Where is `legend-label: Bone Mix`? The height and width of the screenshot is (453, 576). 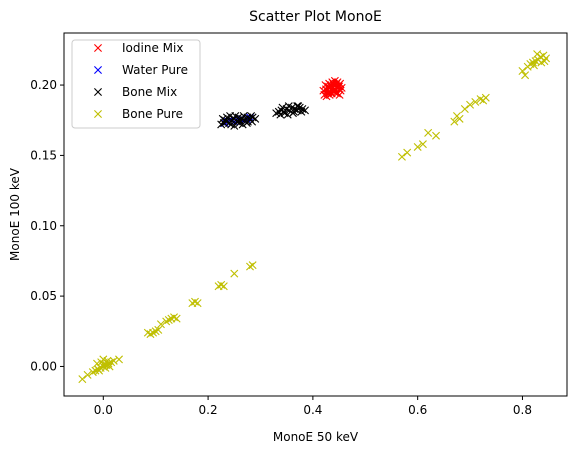
legend-label: Bone Mix is located at coordinates (149, 92).